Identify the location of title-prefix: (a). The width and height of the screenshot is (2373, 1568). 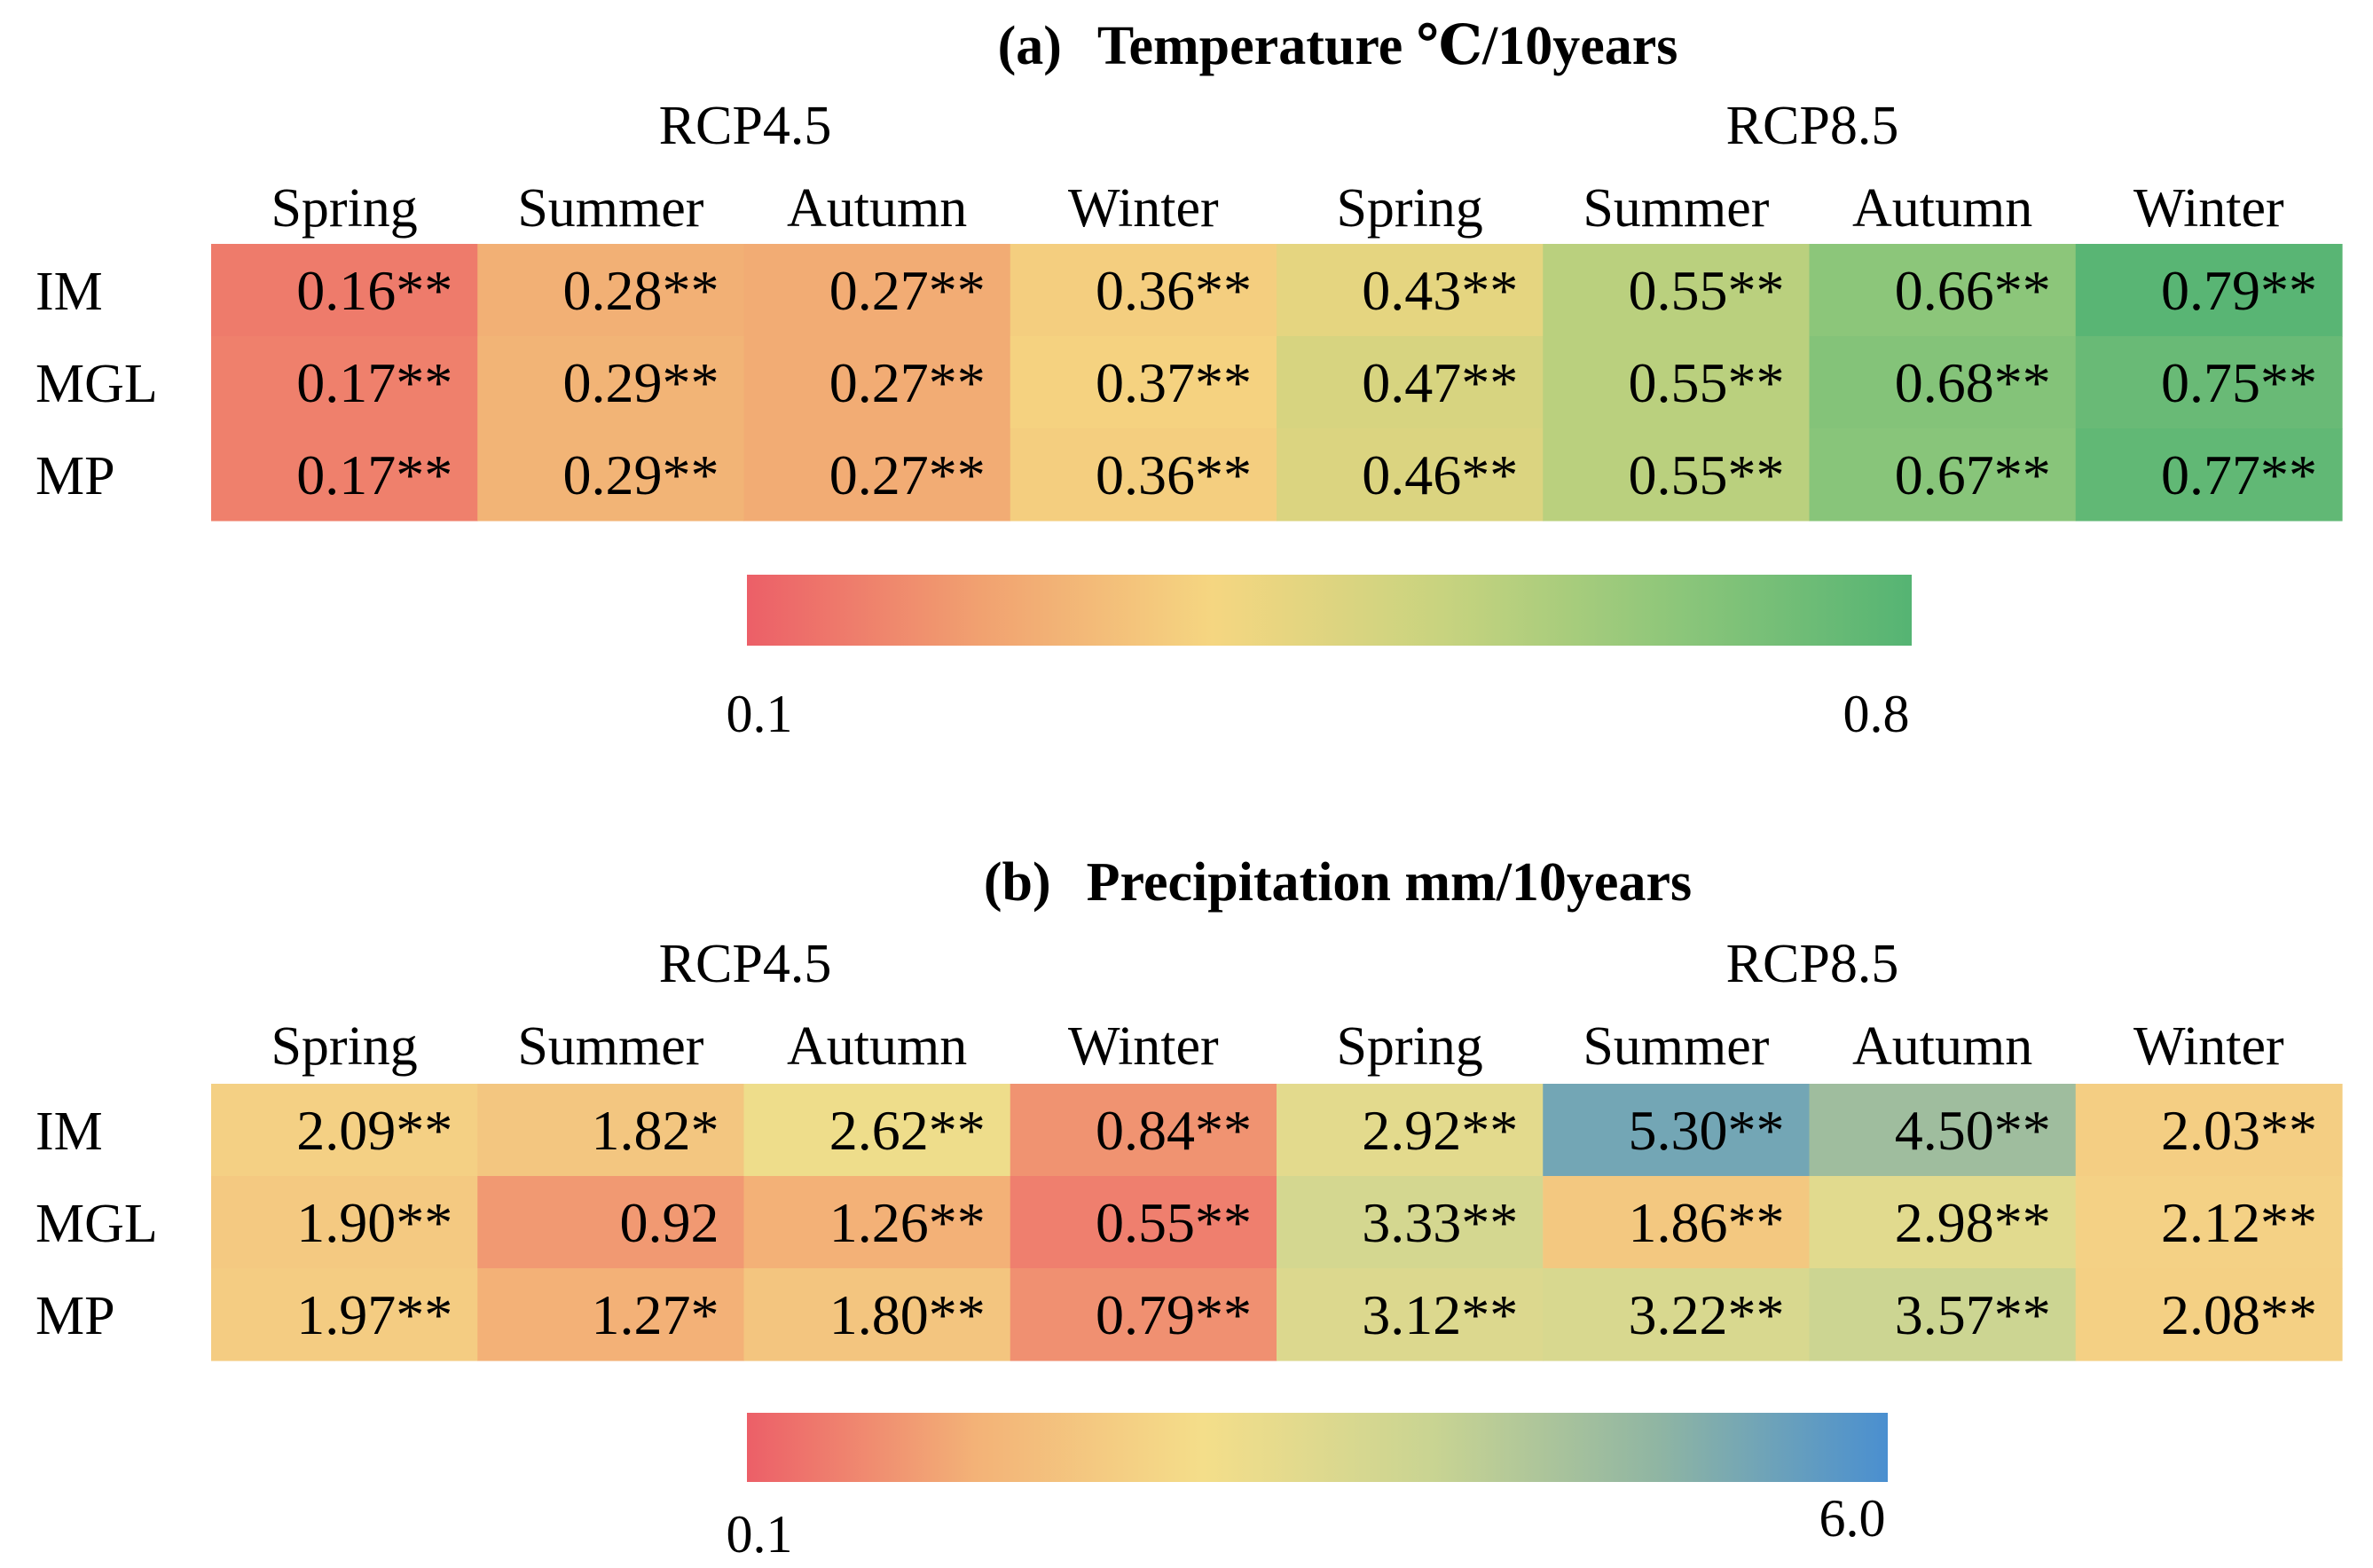
(1030, 46).